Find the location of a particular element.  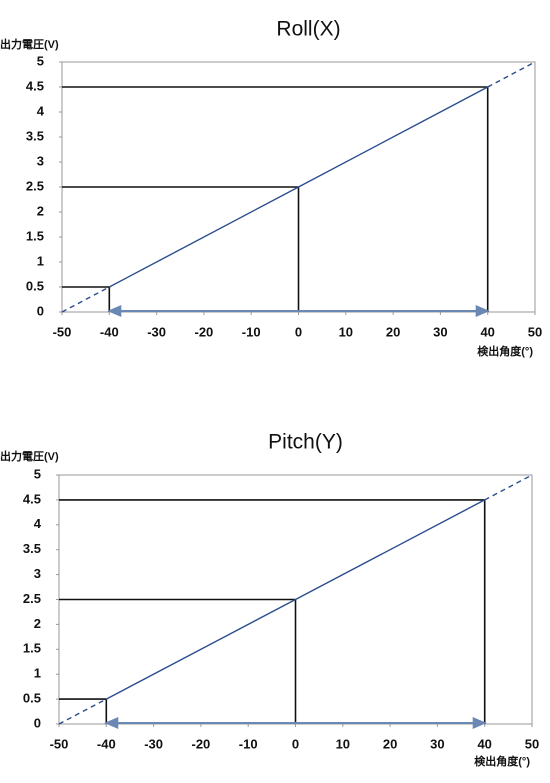

chart-title: Pitch(Y) is located at coordinates (305, 442).